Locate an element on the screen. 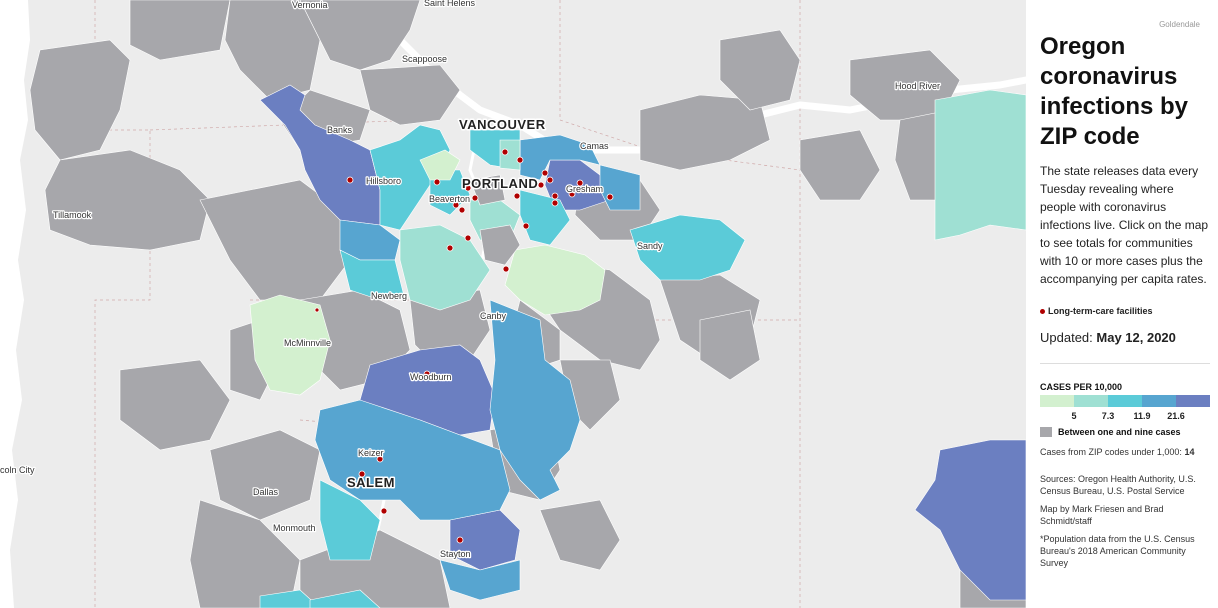 The width and height of the screenshot is (1218, 608). label-saint-helens: Saint Helens is located at coordinates (450, 4).